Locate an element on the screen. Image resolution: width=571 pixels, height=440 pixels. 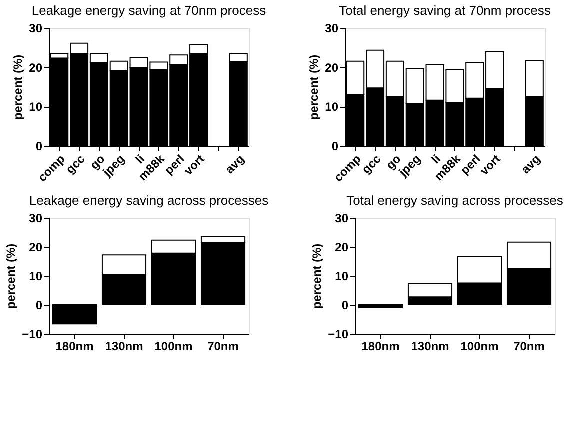
chart-title: Leakage energy saving at 70nm process is located at coordinates (149, 10).